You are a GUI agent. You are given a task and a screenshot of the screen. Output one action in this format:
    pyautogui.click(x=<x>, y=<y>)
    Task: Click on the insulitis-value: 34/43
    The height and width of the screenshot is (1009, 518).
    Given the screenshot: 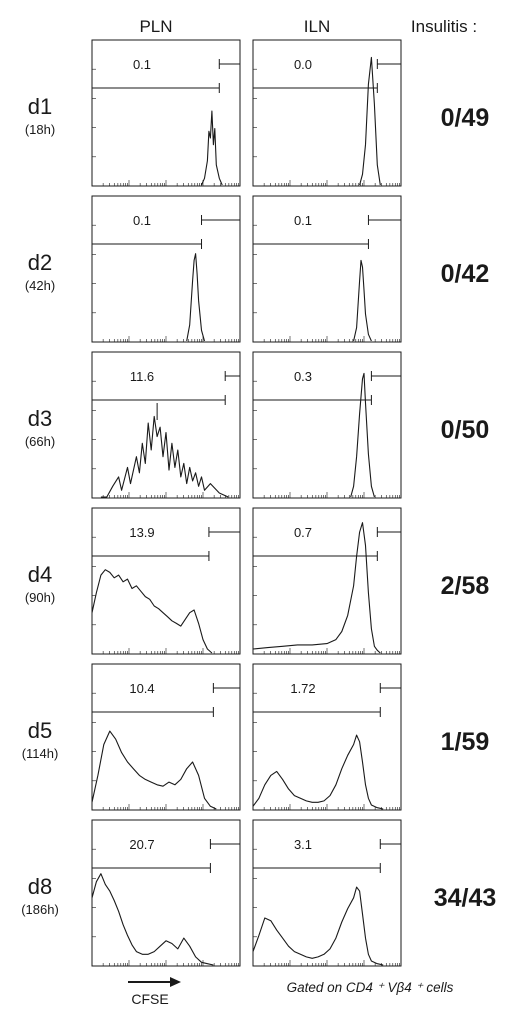 What is the action you would take?
    pyautogui.click(x=465, y=898)
    